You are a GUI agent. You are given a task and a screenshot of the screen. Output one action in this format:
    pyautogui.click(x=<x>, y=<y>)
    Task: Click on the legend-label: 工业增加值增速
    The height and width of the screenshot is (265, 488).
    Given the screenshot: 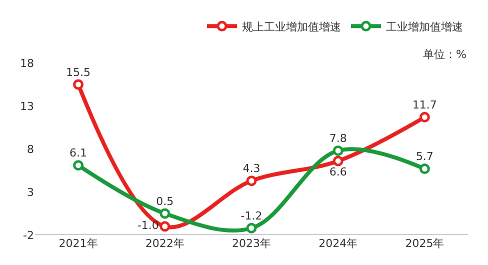 What is the action you would take?
    pyautogui.click(x=424, y=27)
    